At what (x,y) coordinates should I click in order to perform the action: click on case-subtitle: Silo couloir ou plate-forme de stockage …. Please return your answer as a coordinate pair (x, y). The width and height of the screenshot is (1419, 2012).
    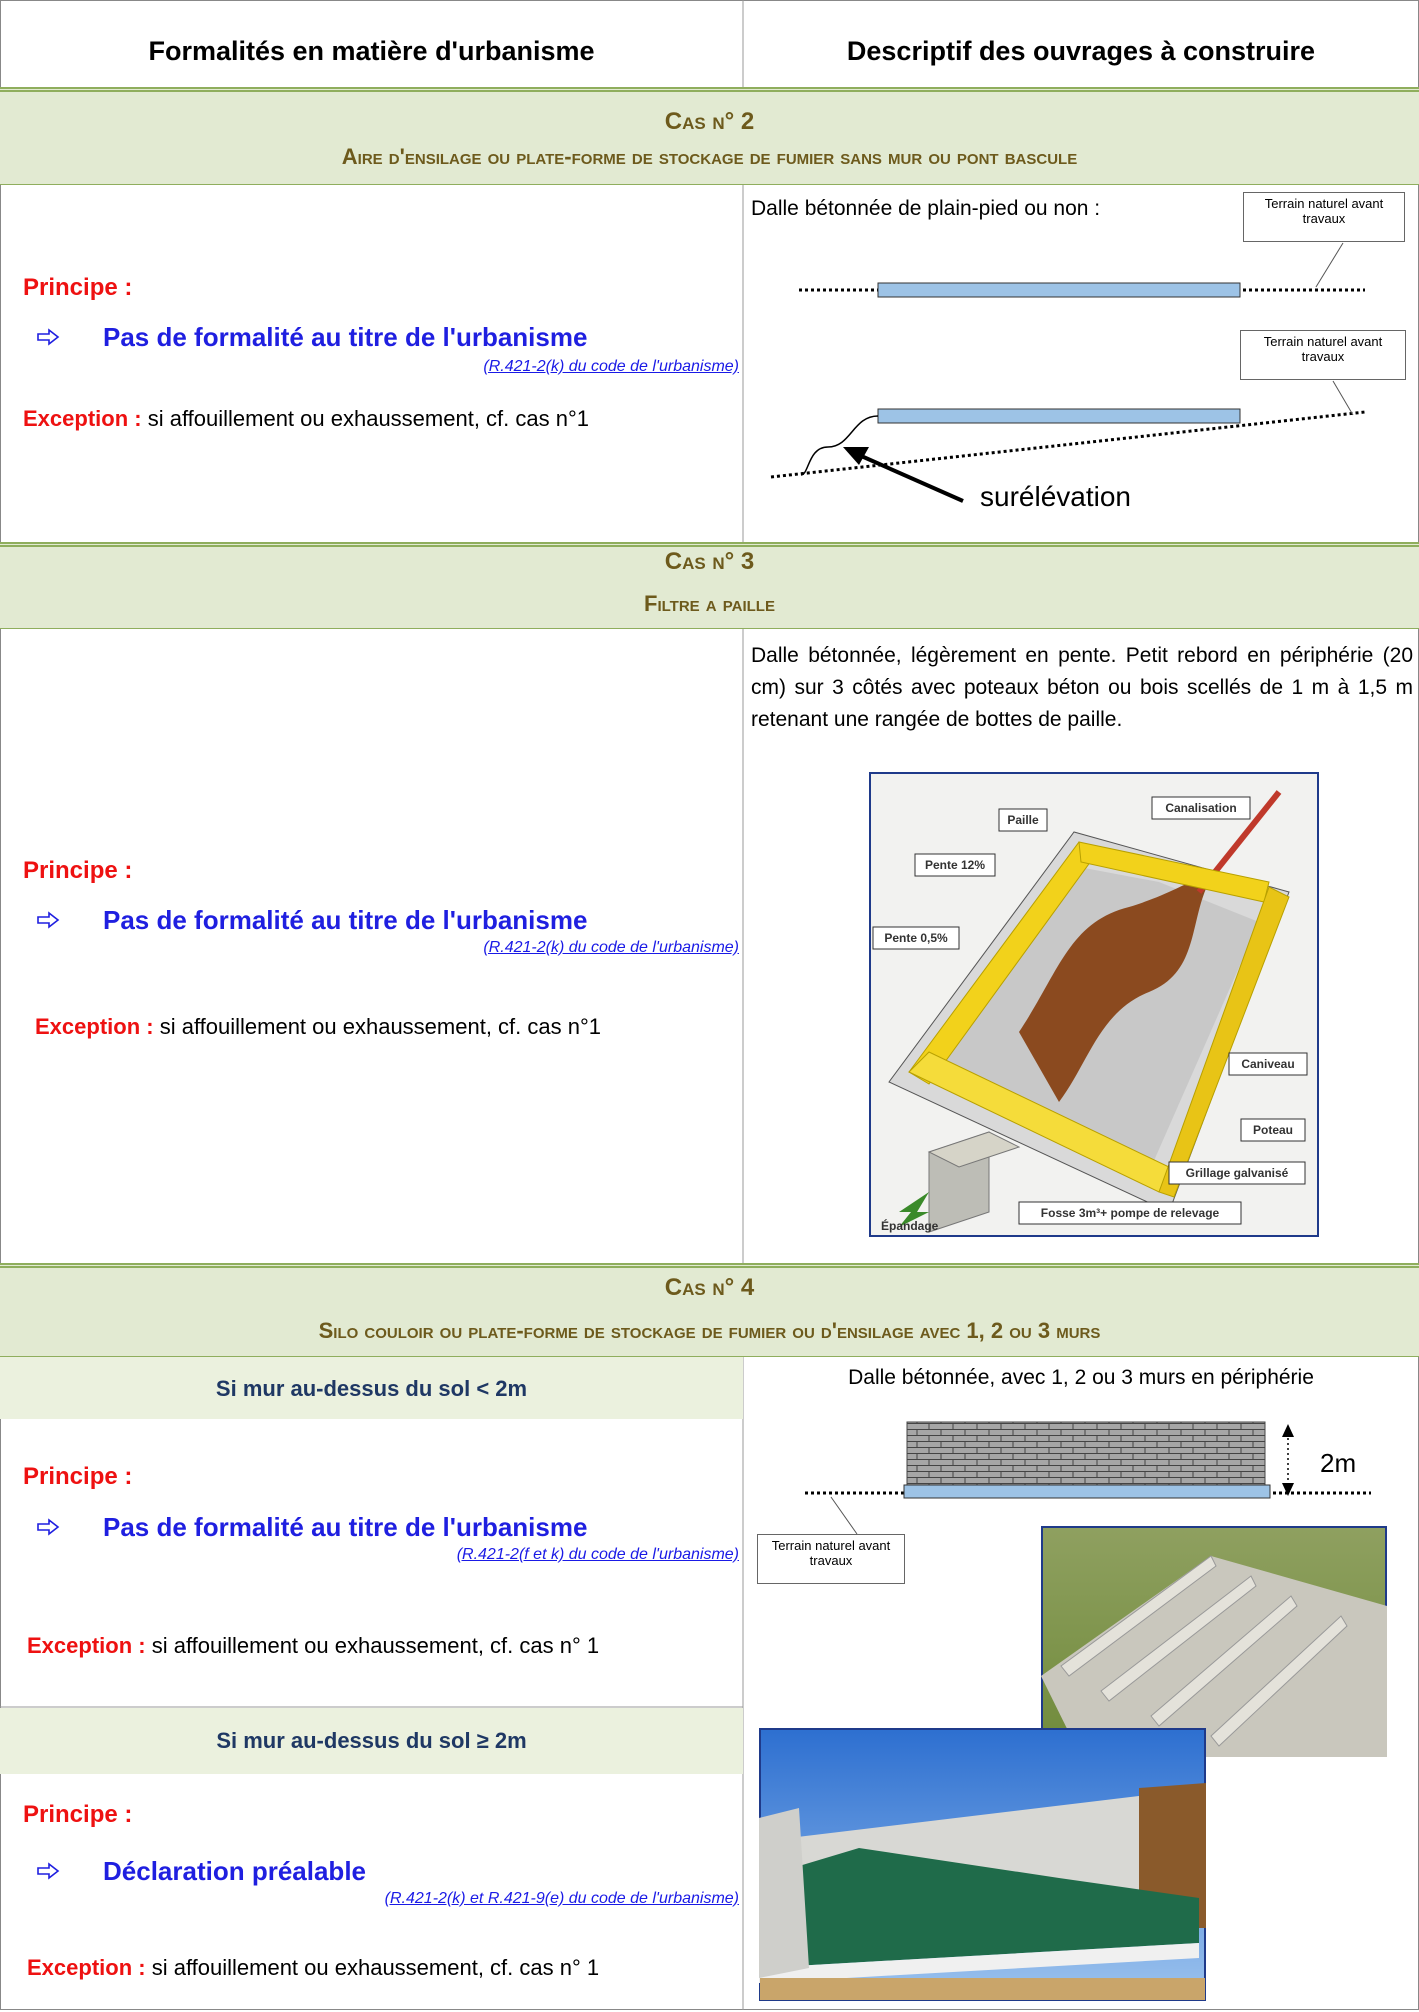
    Looking at the image, I should click on (709, 1330).